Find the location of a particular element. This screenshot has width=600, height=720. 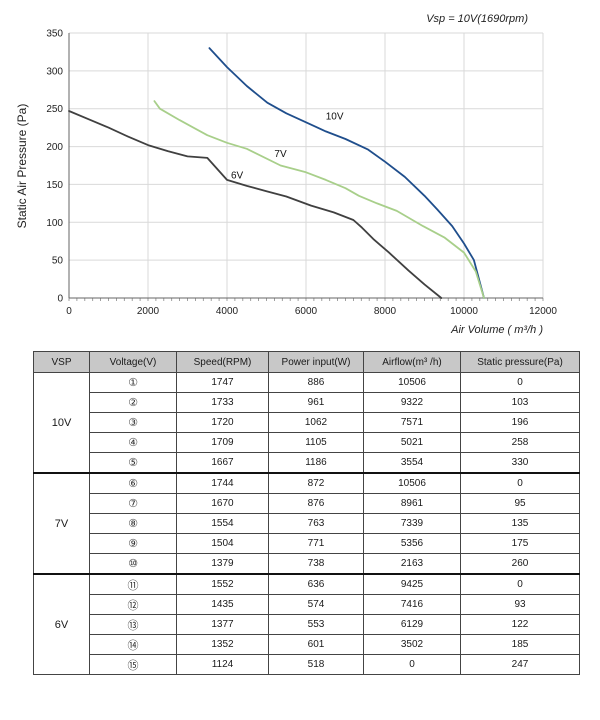

series-label: 7V is located at coordinates (280, 154).